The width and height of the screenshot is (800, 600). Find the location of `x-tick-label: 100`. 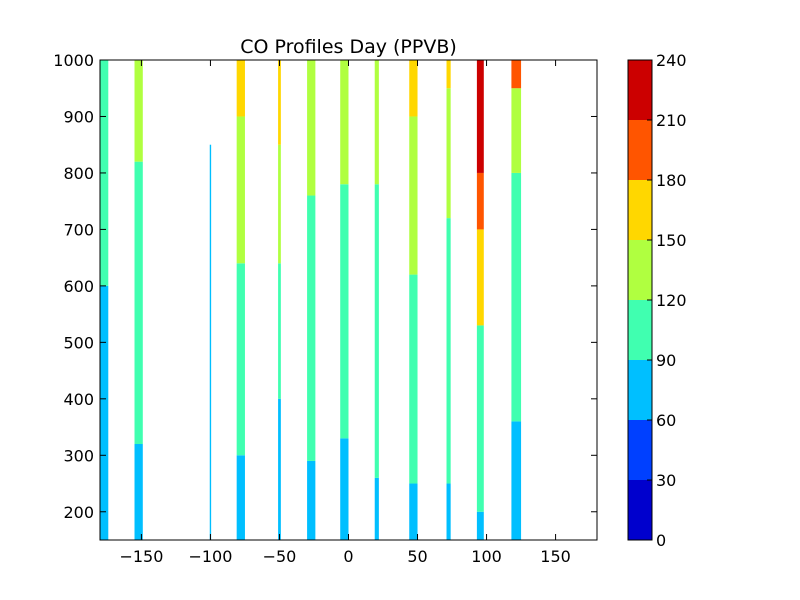

x-tick-label: 100 is located at coordinates (486, 556).